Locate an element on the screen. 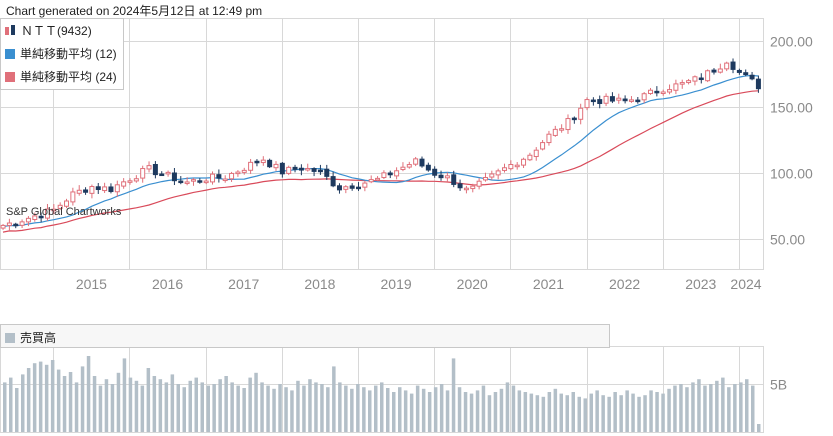  legend-item-ma12: 単純移動平均 (12) is located at coordinates (61, 53).